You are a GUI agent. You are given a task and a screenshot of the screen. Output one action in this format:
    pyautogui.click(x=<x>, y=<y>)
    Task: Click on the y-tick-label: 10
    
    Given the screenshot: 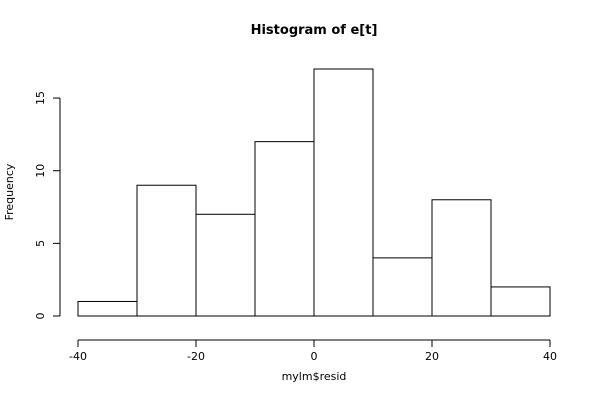 What is the action you would take?
    pyautogui.click(x=40, y=171)
    